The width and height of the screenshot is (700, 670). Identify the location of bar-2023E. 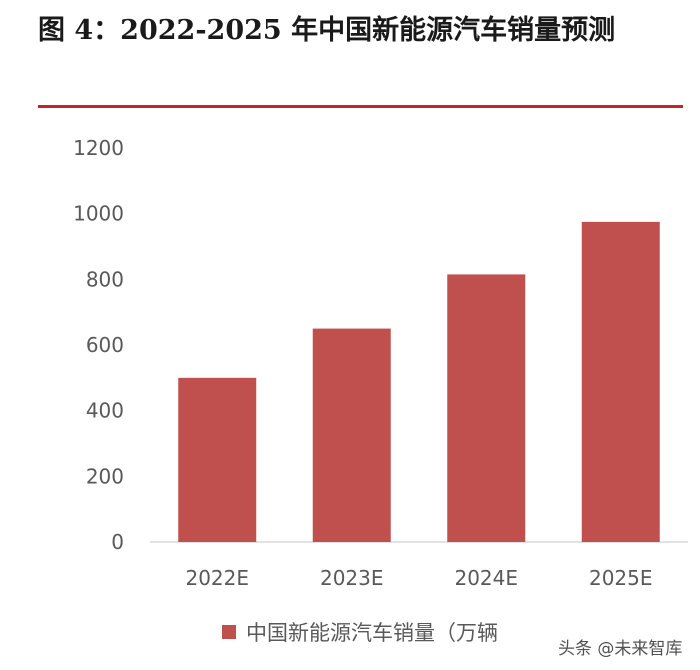
(351, 435).